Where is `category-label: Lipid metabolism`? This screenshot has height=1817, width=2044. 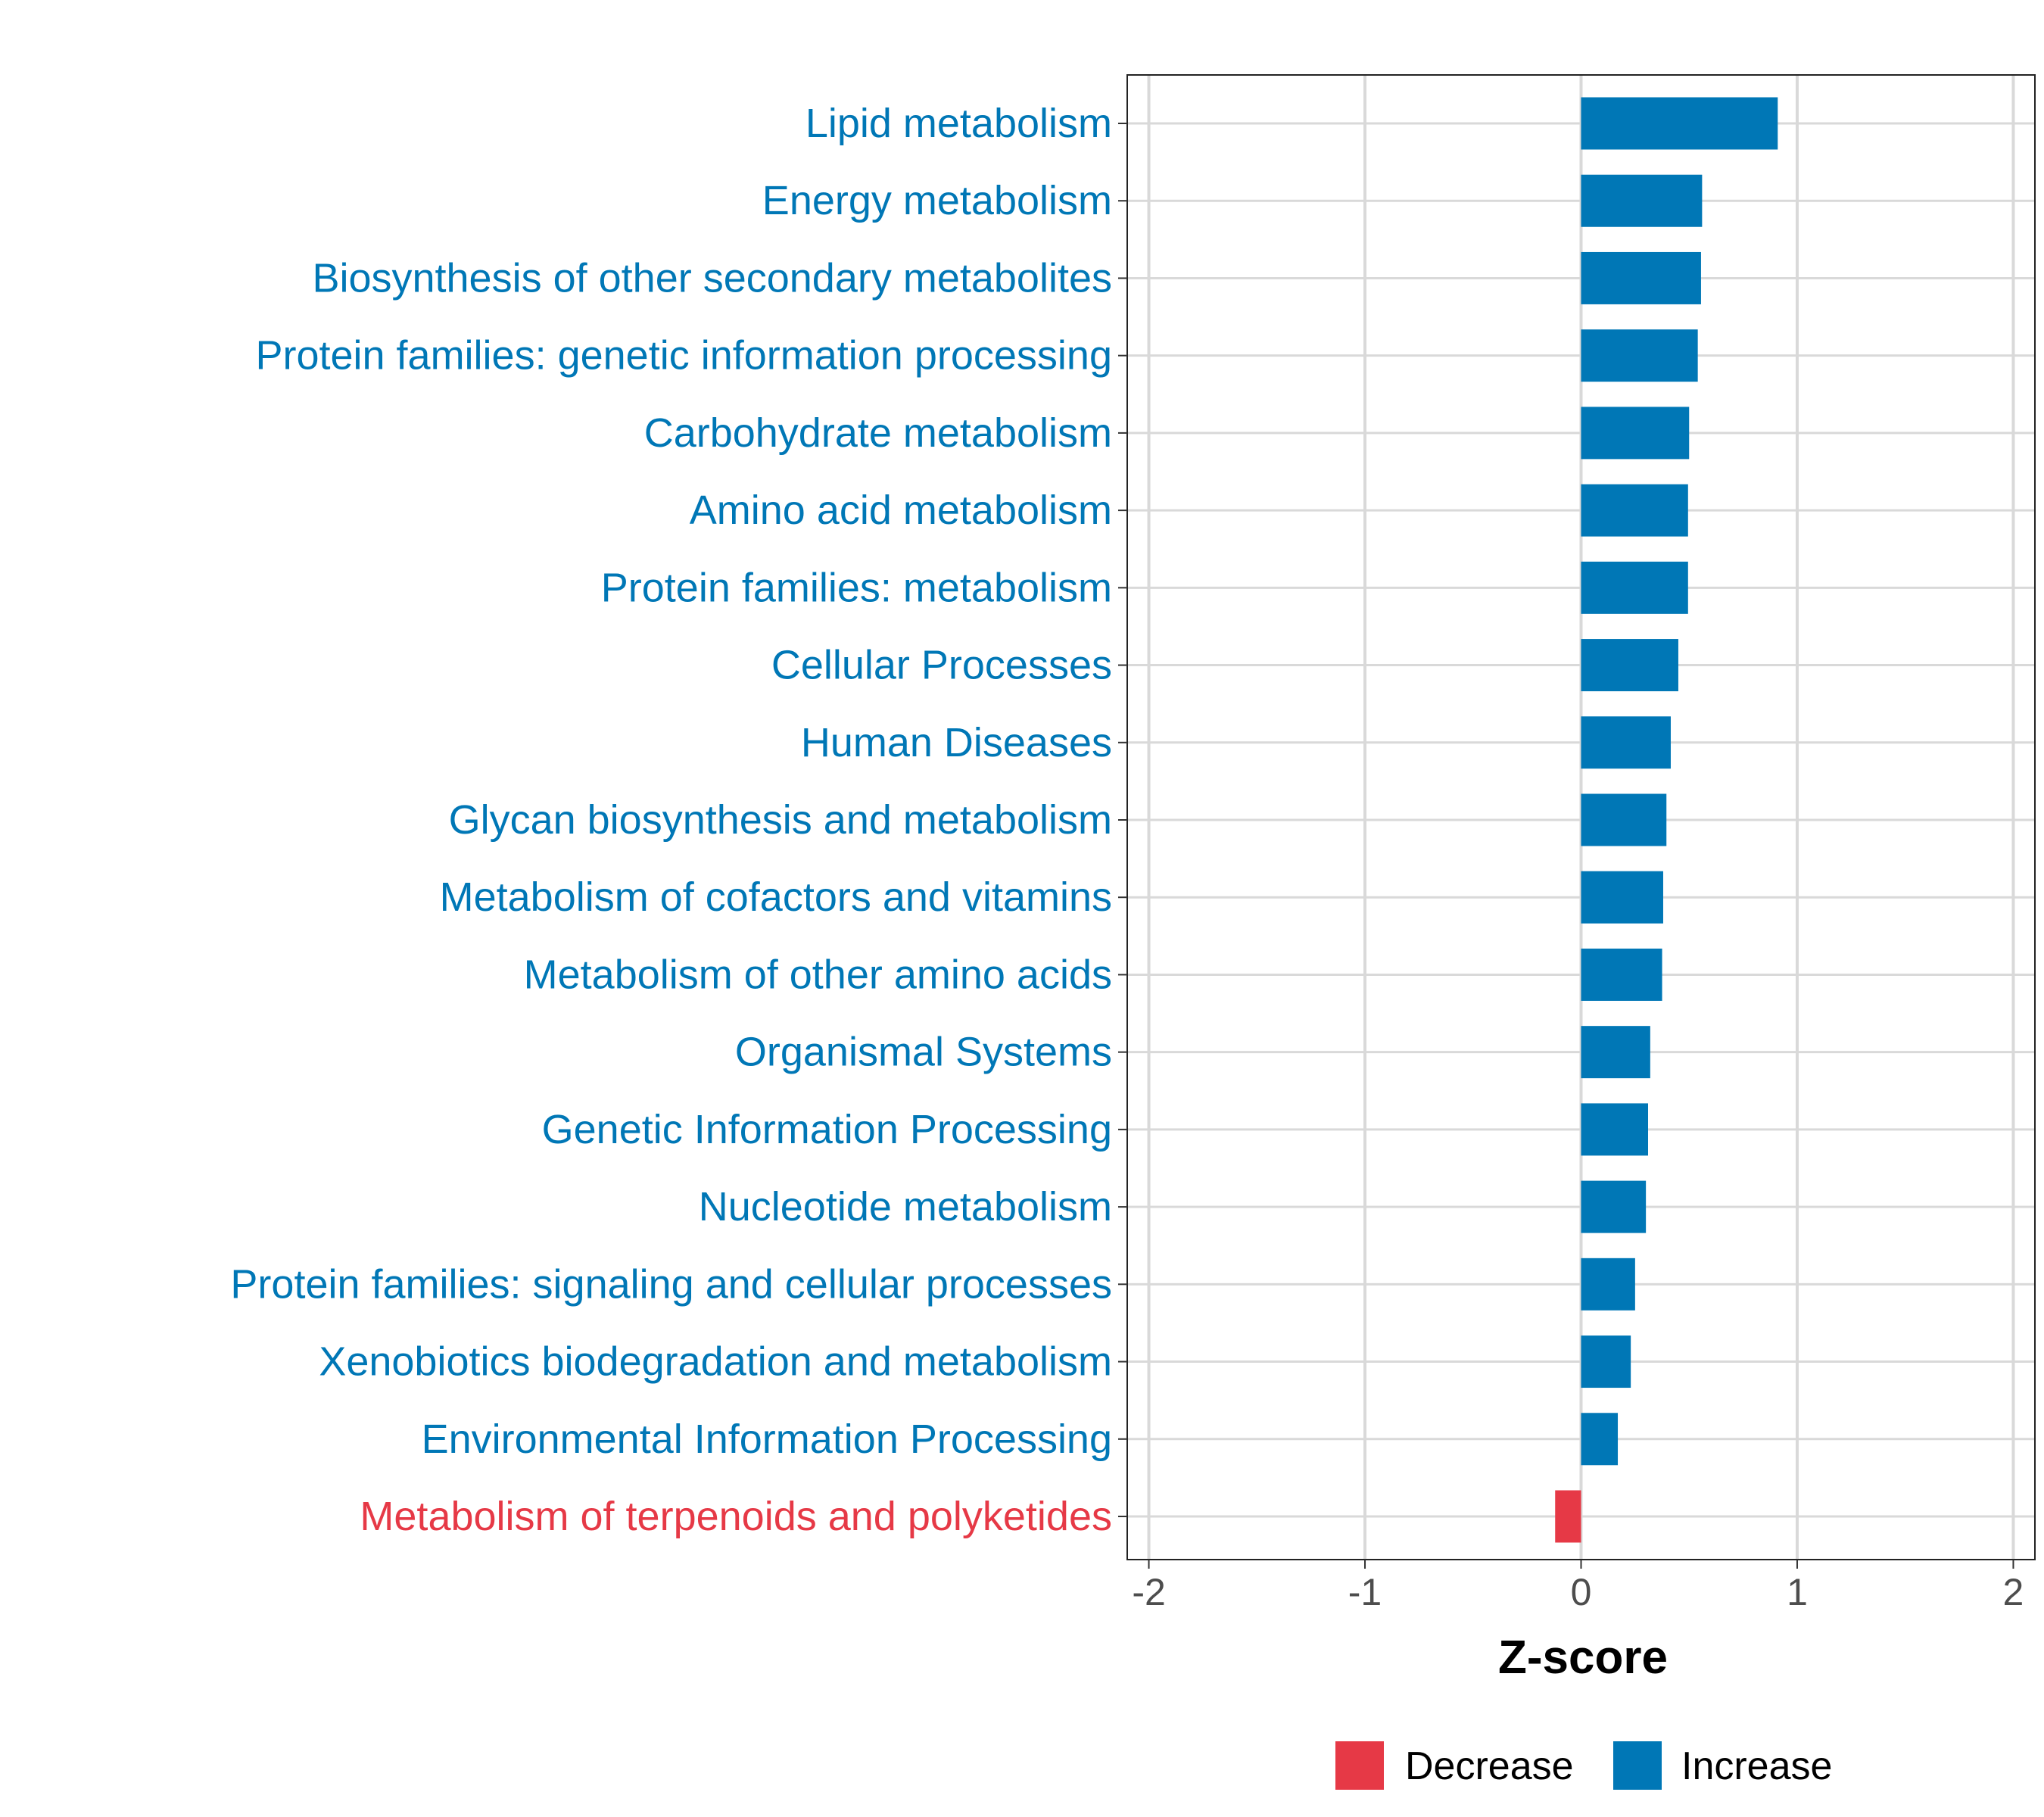 category-label: Lipid metabolism is located at coordinates (959, 123).